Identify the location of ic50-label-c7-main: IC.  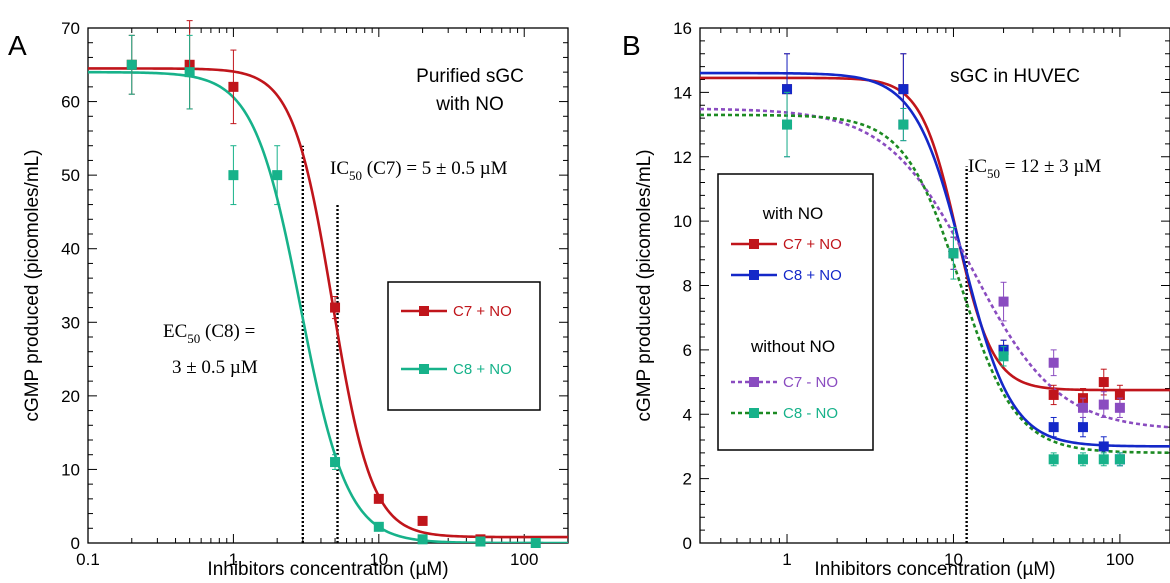
(339, 168).